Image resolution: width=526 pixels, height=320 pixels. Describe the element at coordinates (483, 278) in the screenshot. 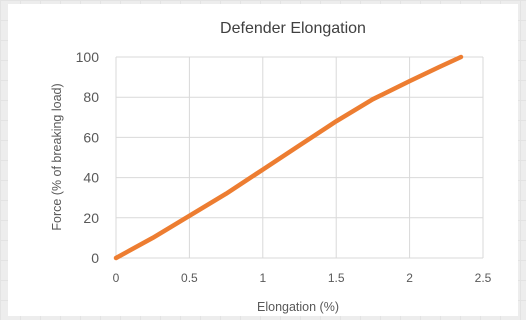

I see `x-tick-label: 2.5` at that location.